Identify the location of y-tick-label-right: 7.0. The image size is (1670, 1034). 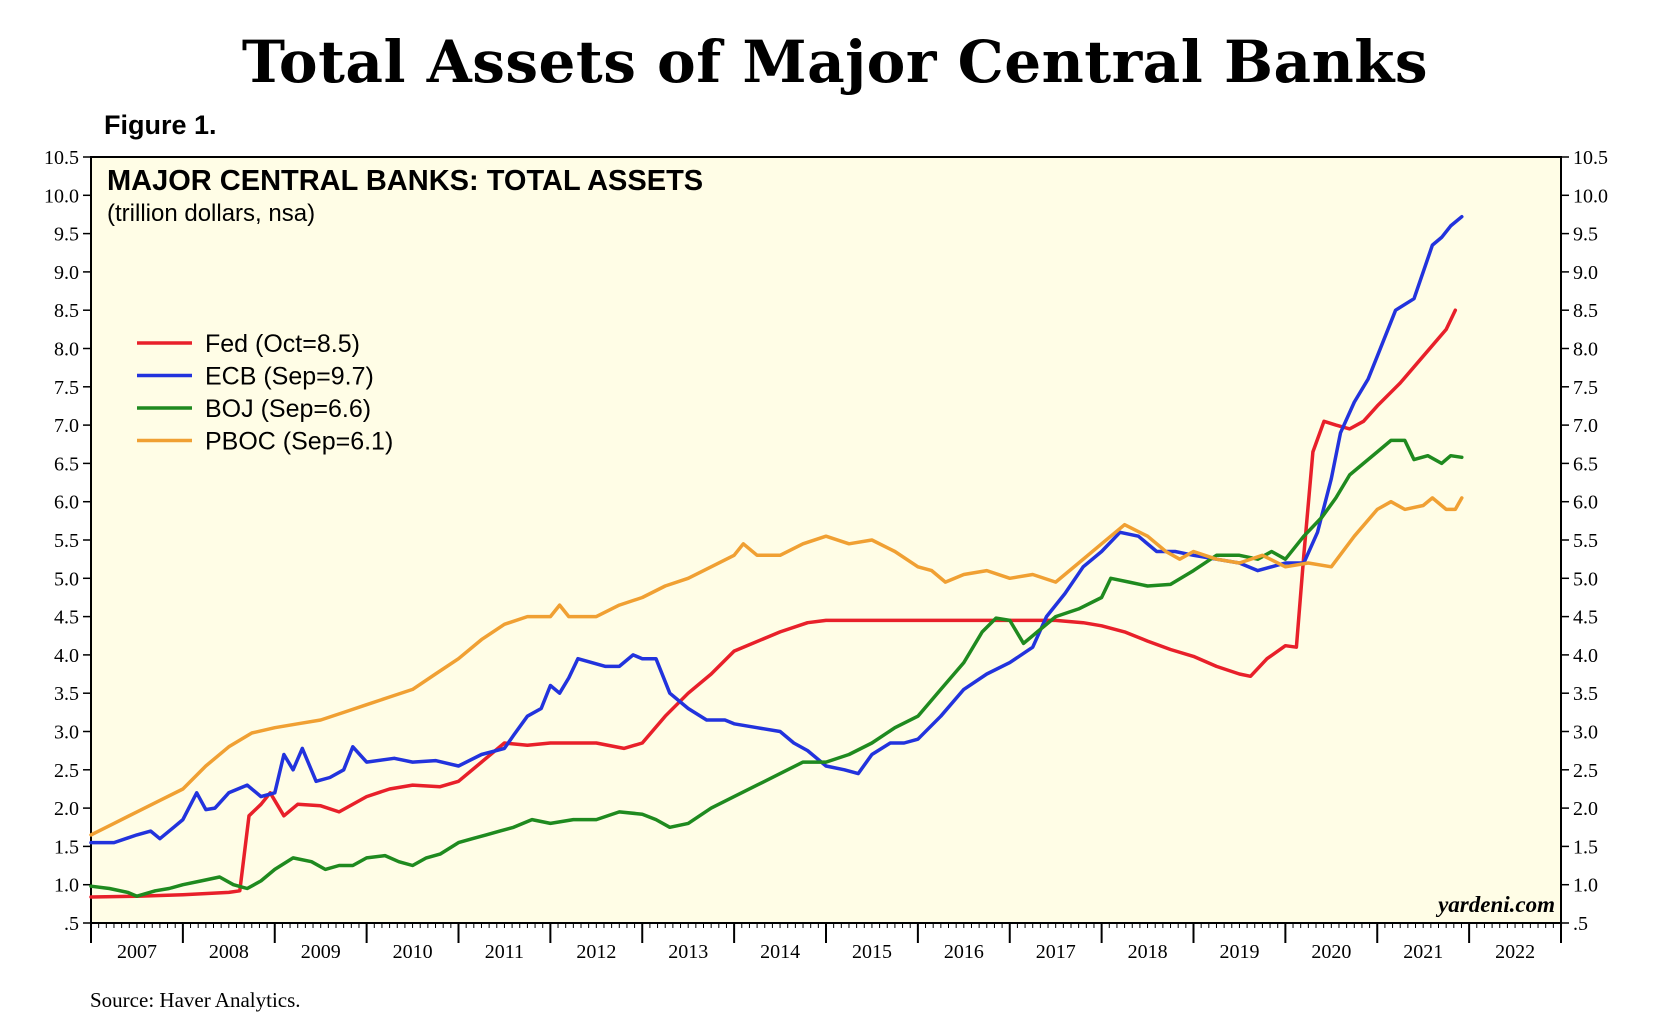
(1585, 426).